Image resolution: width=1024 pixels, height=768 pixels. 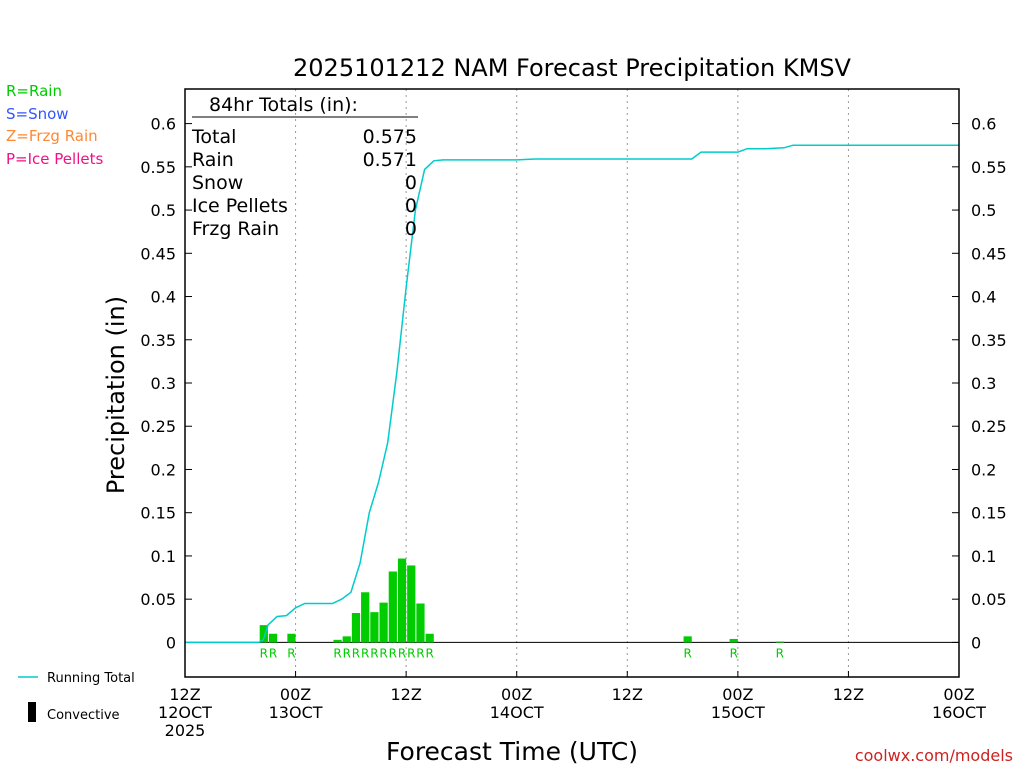 I want to click on legend-rain: R=Rain, so click(x=34, y=91).